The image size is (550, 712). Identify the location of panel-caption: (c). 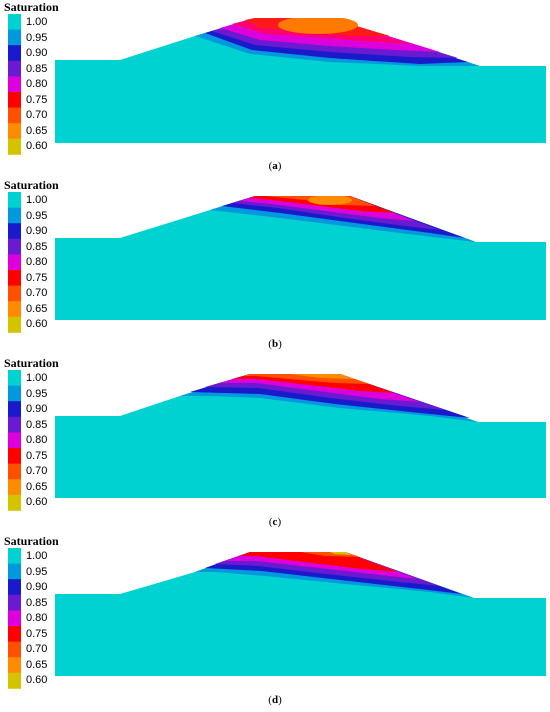
(275, 522).